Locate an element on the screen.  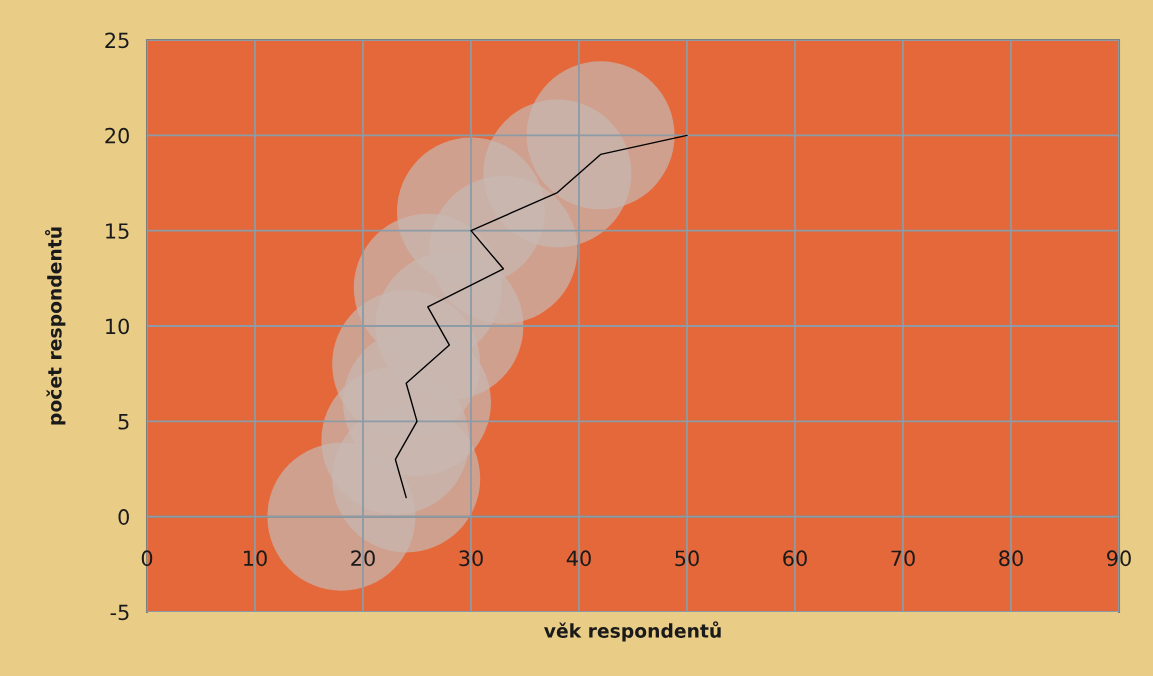
x-tick-label: 80 is located at coordinates (1011, 558).